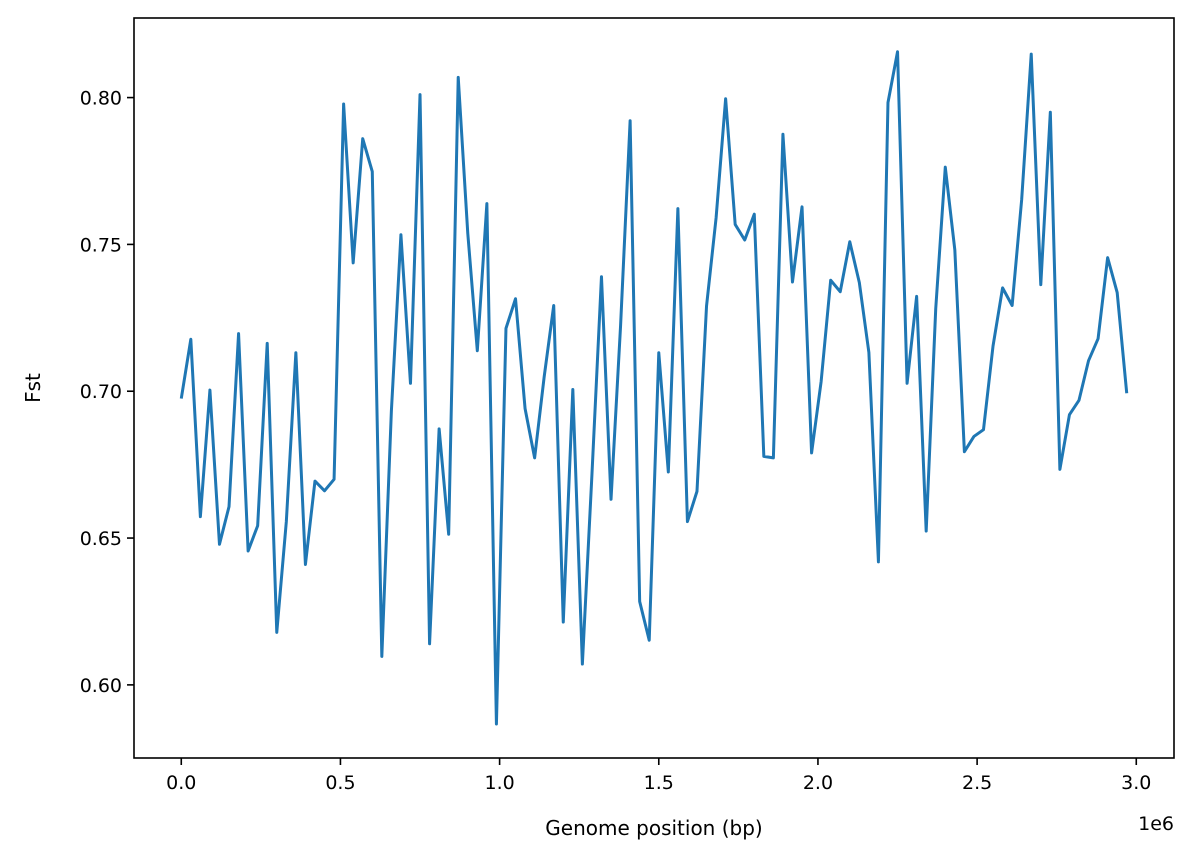 This screenshot has width=1194, height=858. I want to click on x-tick-label: 2.5, so click(977, 783).